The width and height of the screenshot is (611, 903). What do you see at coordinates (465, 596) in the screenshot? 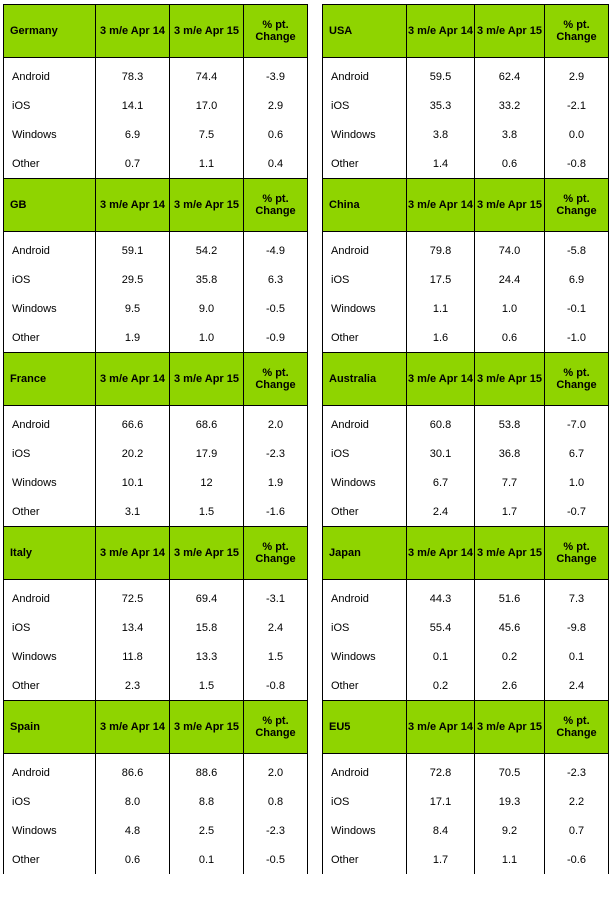
I see `table-row: Android 44.3 51.6 7.3` at bounding box center [465, 596].